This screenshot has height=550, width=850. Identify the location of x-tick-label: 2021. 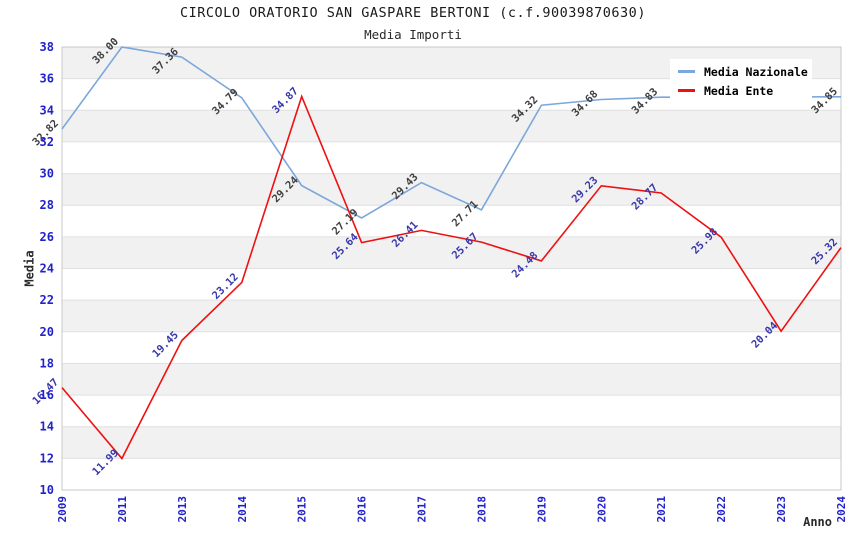
(661, 509).